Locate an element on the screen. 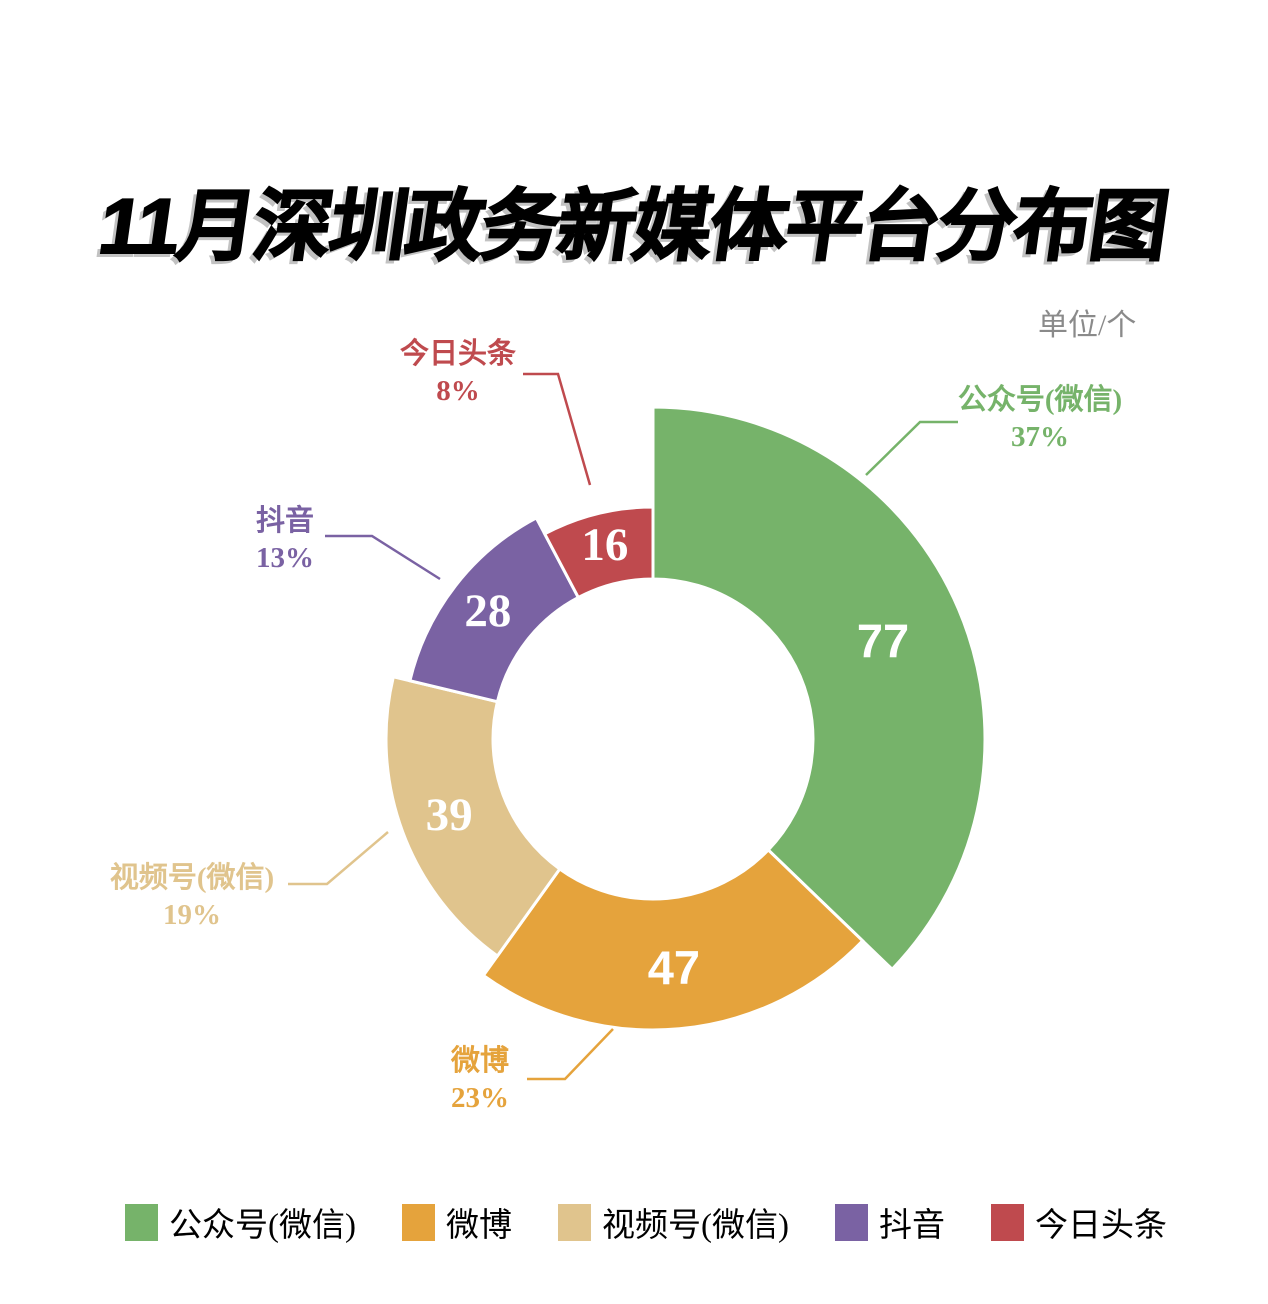  slice-value-labels: 77 47 39 28 16 is located at coordinates (668, 756).